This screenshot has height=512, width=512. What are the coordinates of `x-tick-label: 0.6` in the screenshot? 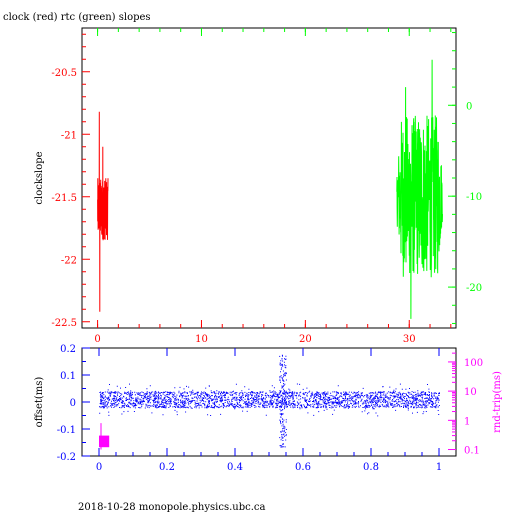 It's located at (303, 467).